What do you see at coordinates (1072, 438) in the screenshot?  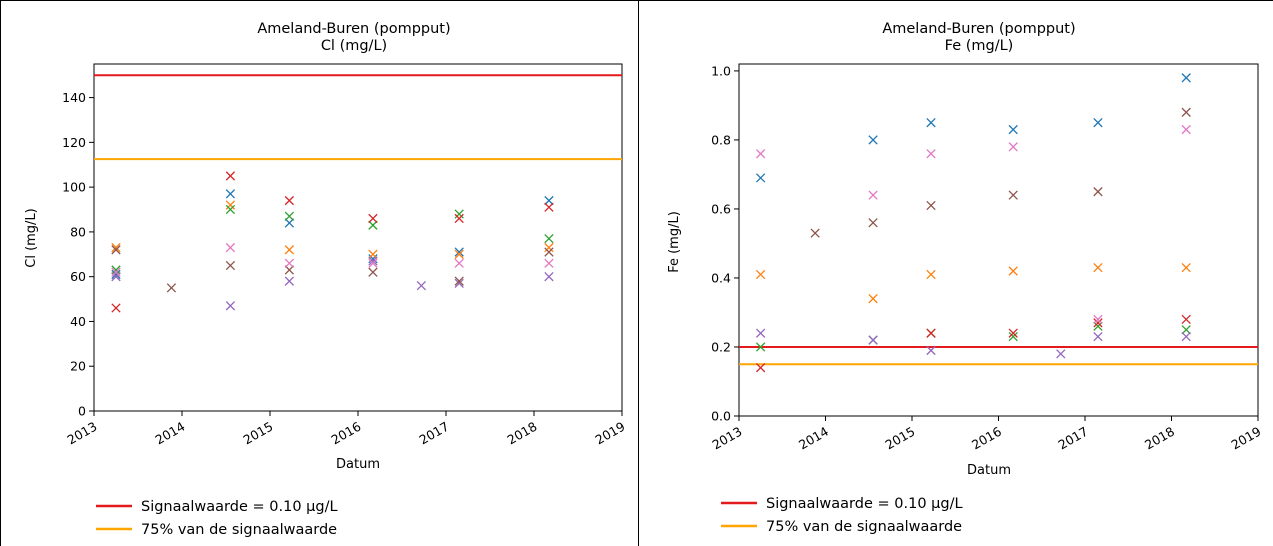 I see `x-tick-label: 2017` at bounding box center [1072, 438].